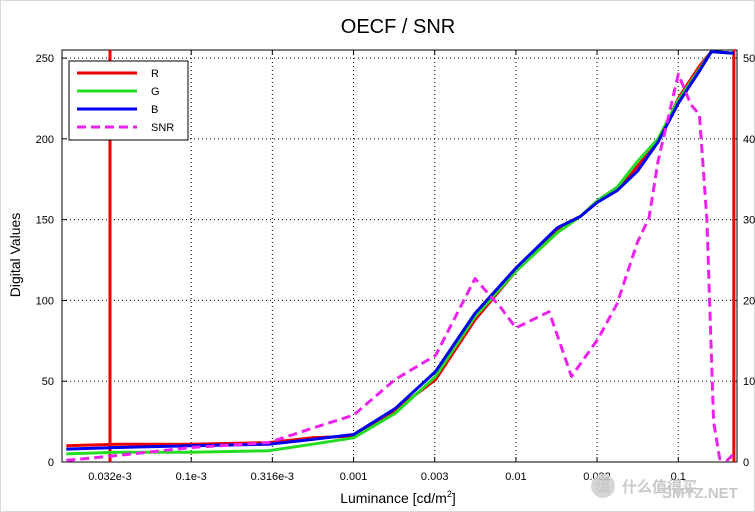 The width and height of the screenshot is (755, 512). What do you see at coordinates (700, 493) in the screenshot?
I see `watermark-site: SMYZ.NET` at bounding box center [700, 493].